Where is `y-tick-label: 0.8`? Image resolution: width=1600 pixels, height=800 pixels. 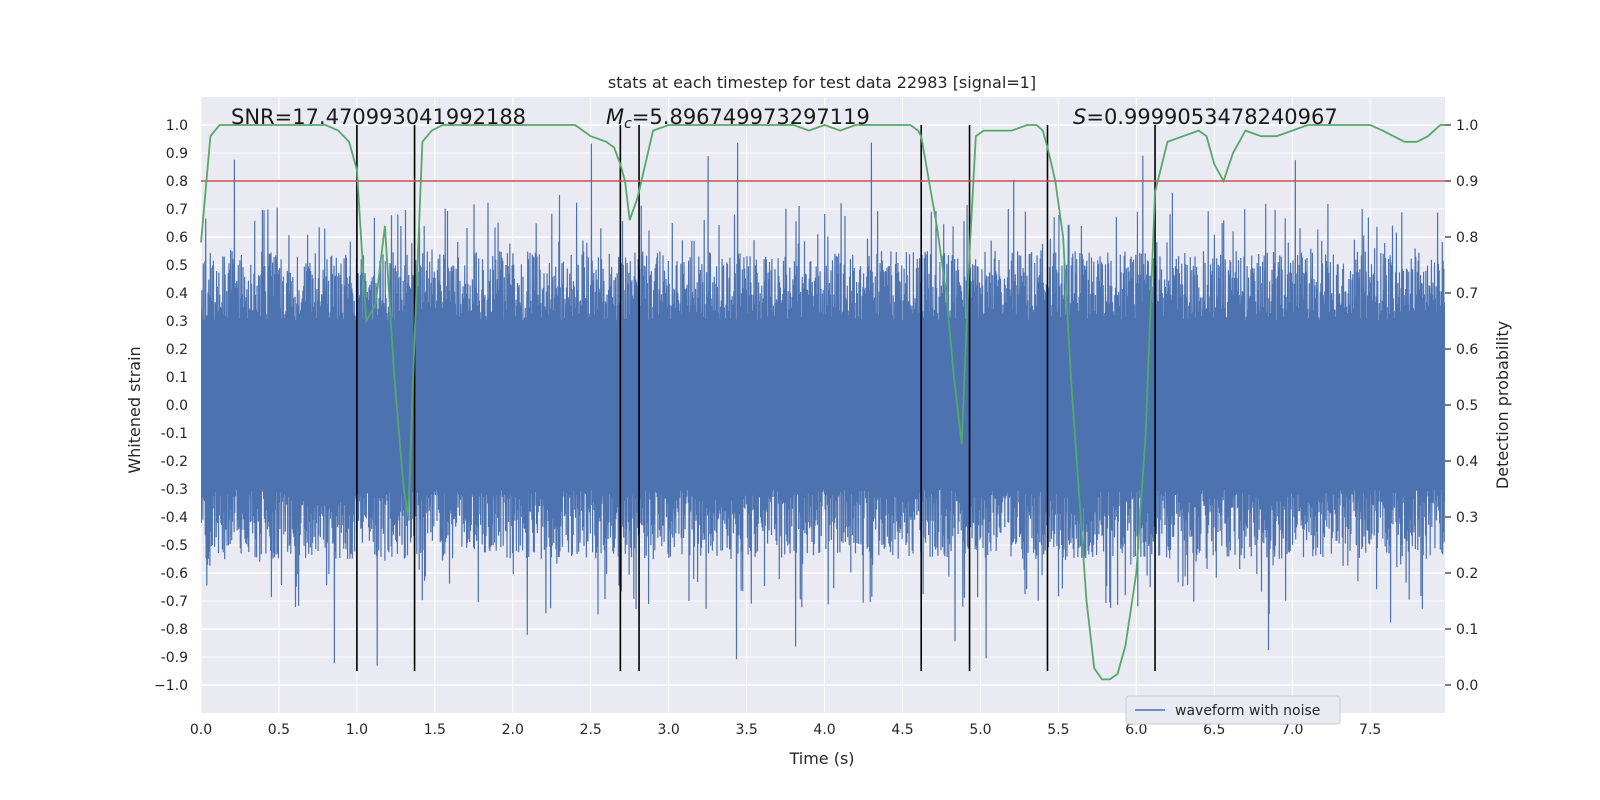 y-tick-label: 0.8 is located at coordinates (177, 182).